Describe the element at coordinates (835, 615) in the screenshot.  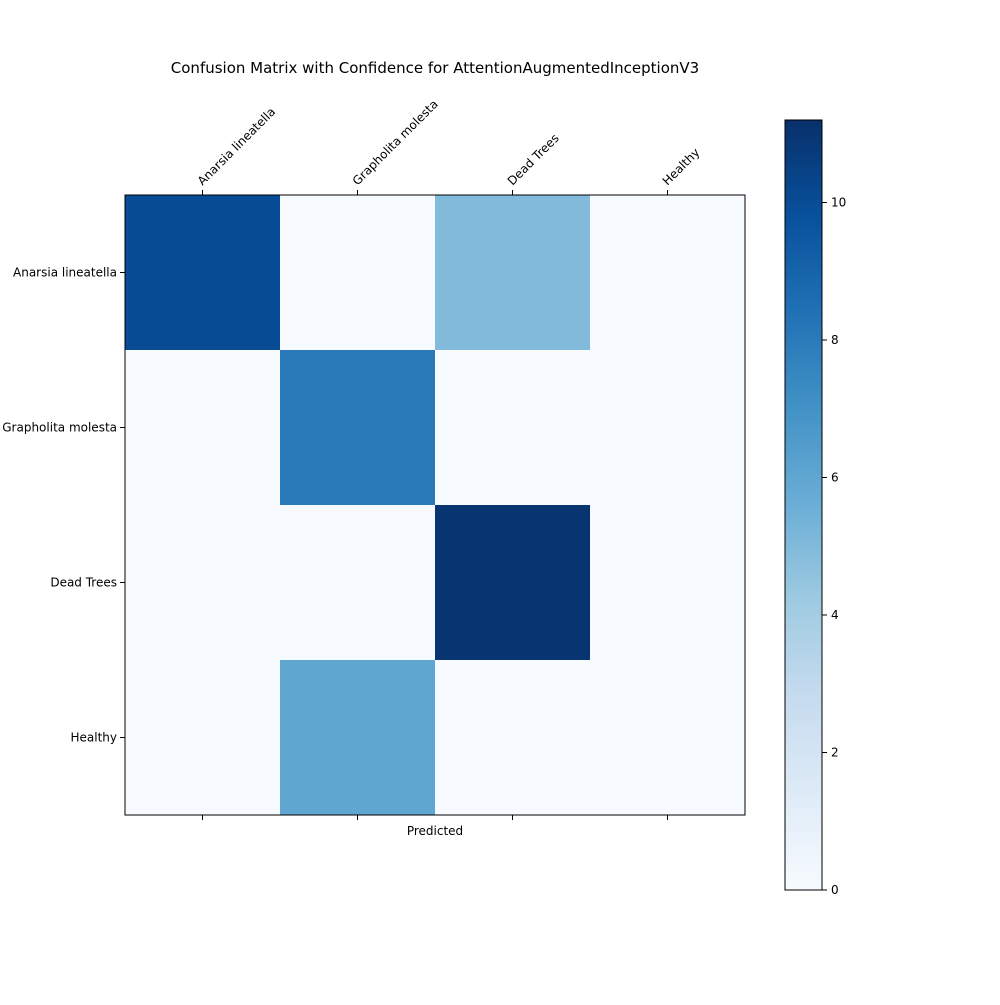
I see `colorbar-tick-label: 4` at that location.